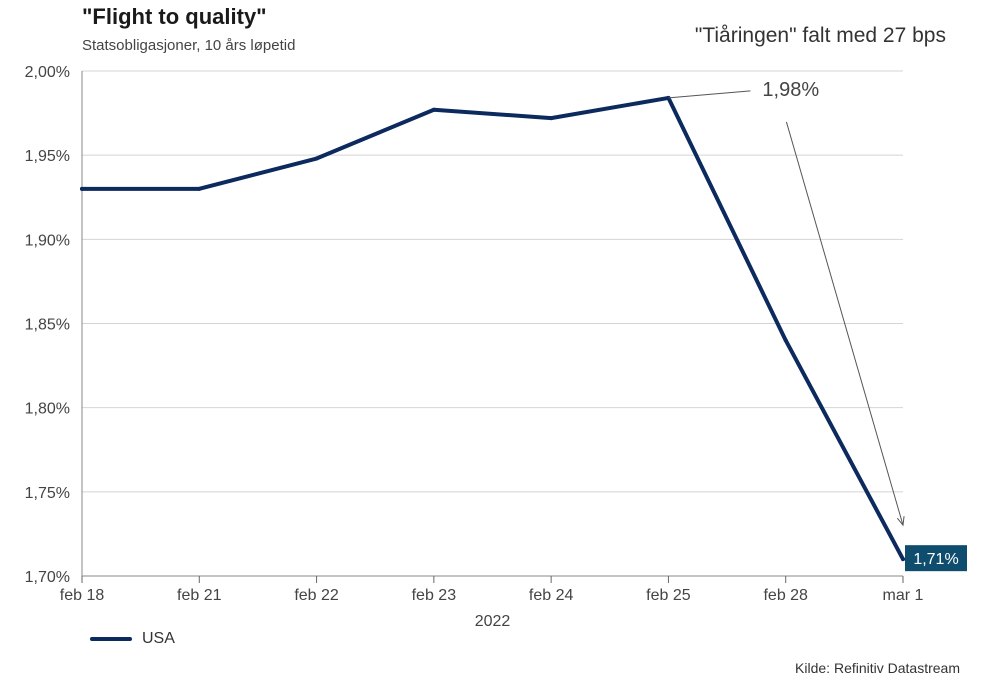  What do you see at coordinates (785, 595) in the screenshot?
I see `x-tick-label: feb 28` at bounding box center [785, 595].